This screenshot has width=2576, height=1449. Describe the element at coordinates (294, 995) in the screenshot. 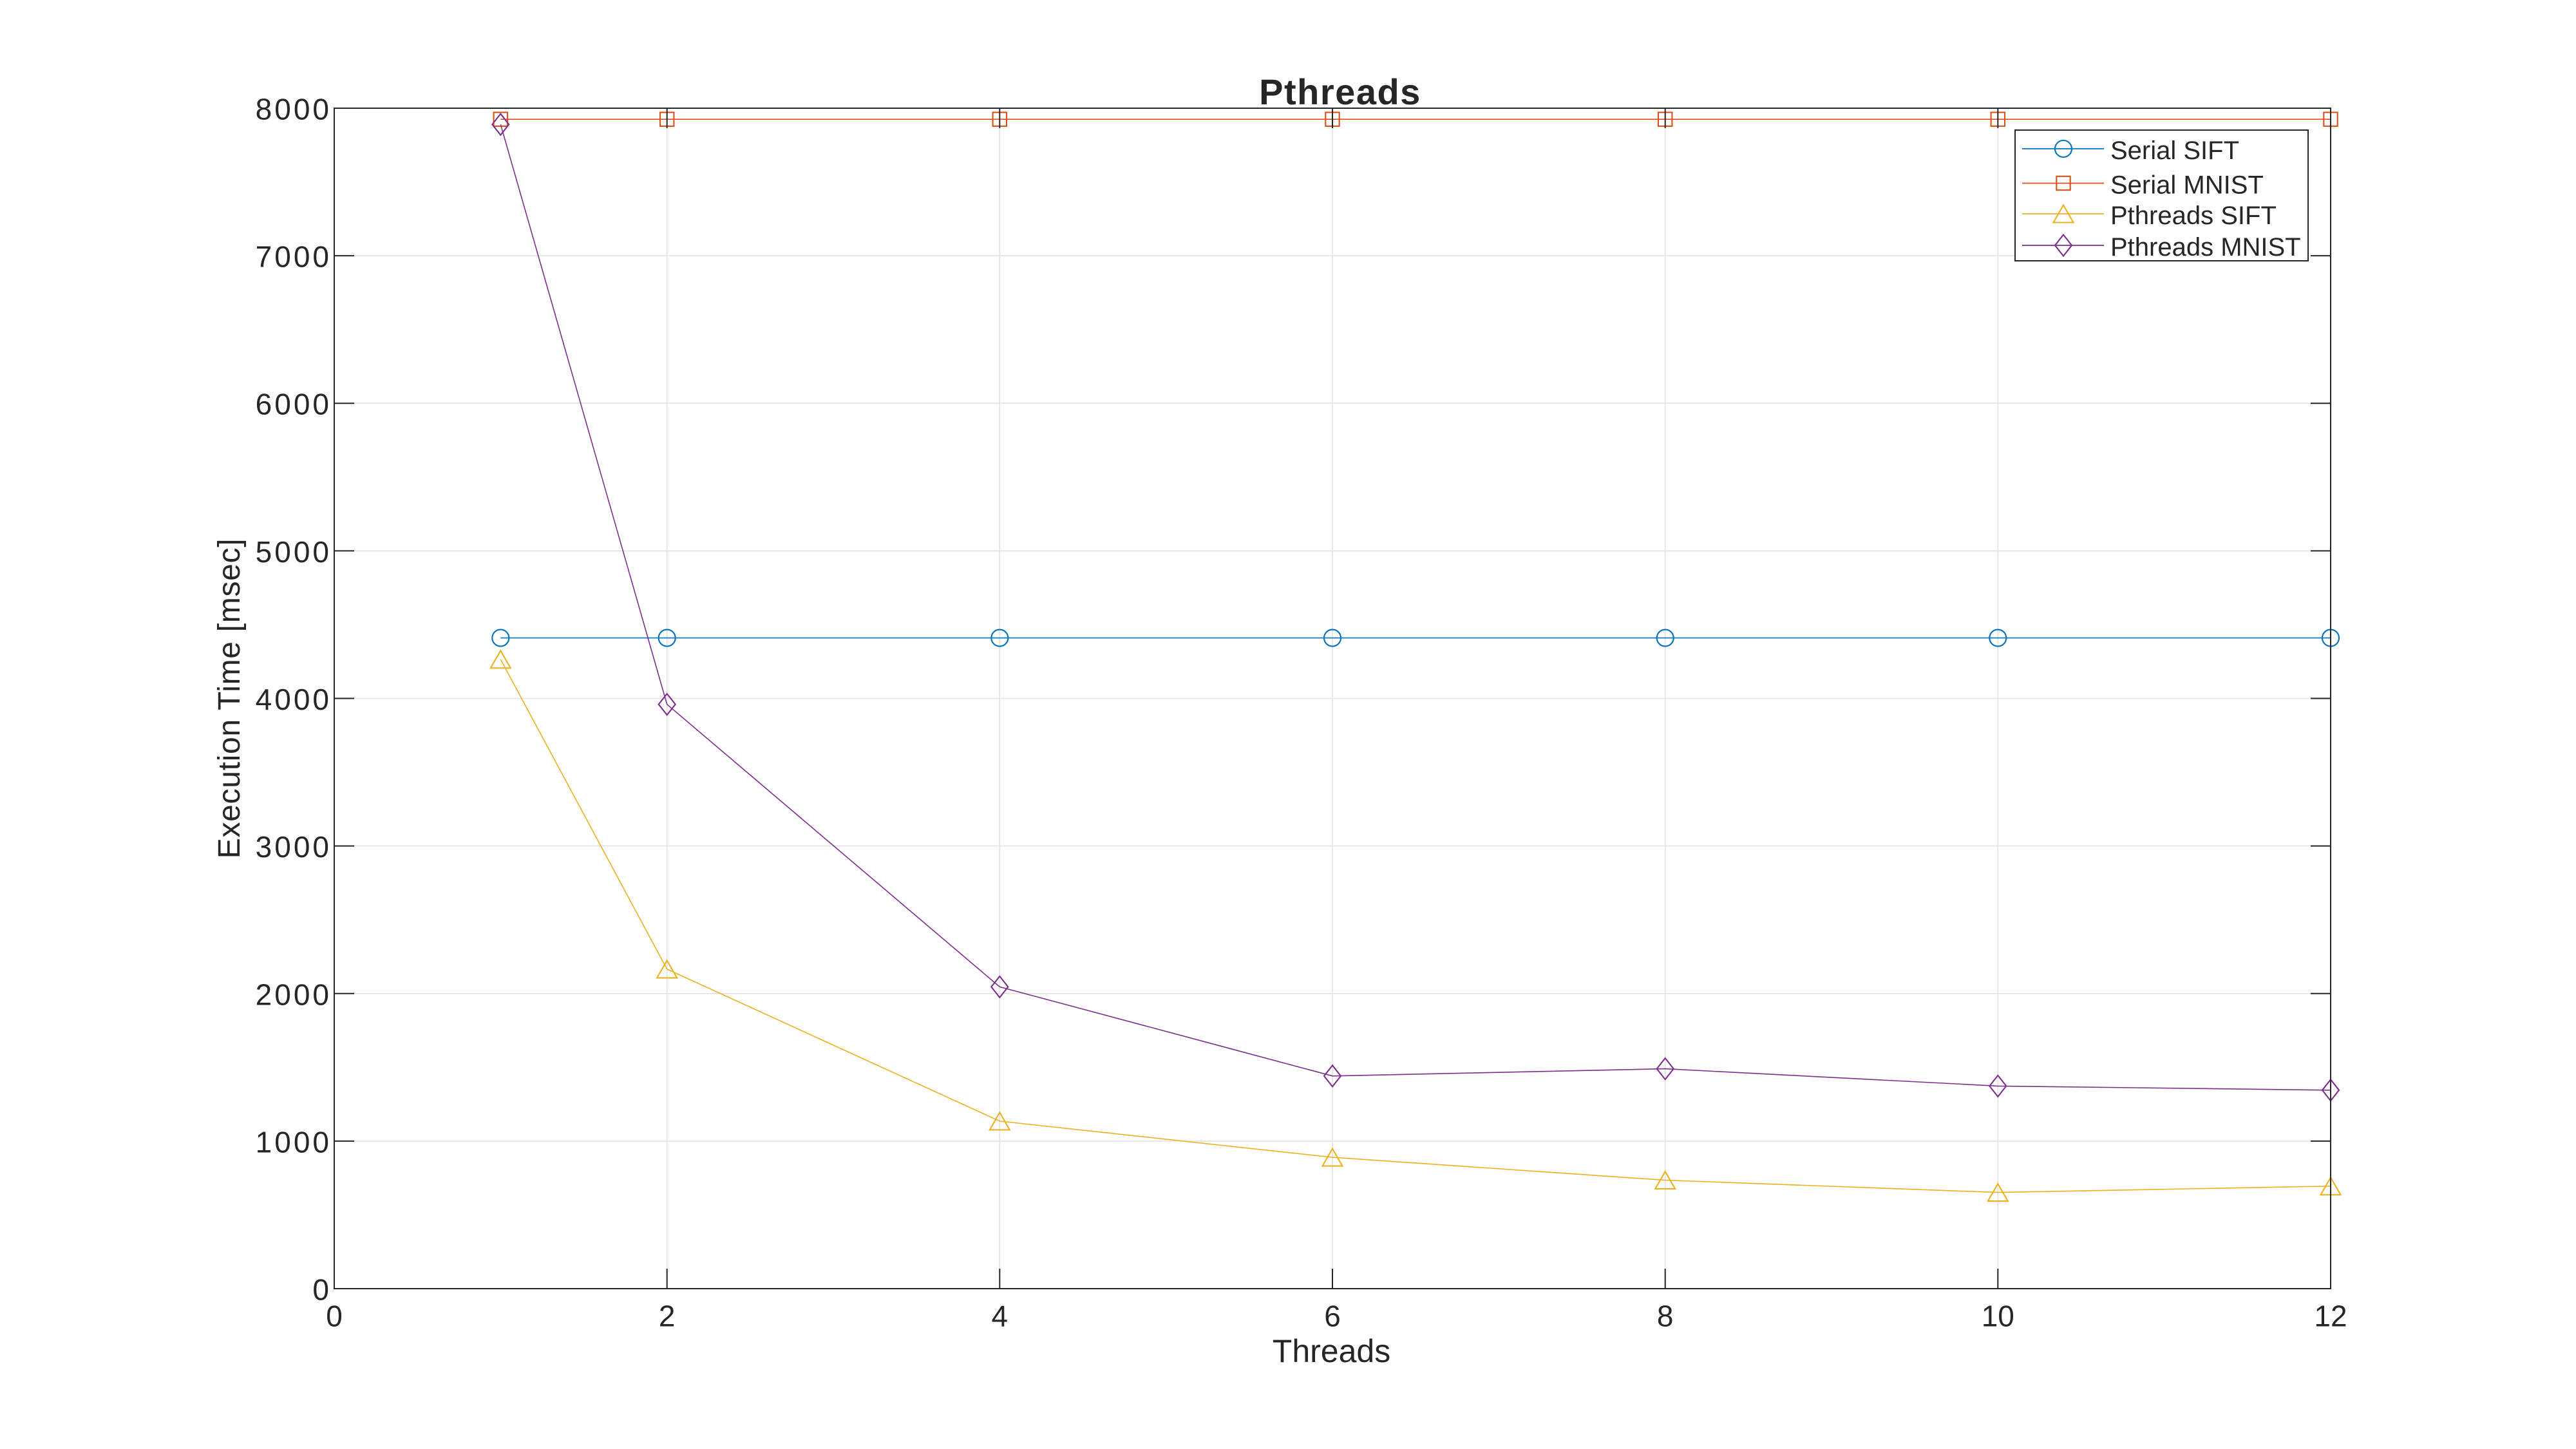

I see `svg-text: 2000` at that location.